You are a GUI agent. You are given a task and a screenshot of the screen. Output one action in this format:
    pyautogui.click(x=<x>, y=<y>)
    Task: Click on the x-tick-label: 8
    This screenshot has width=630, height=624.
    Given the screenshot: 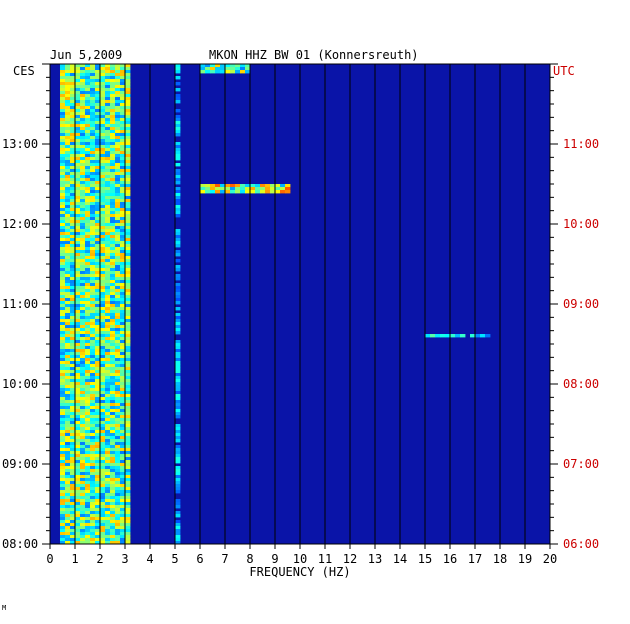 What is the action you would take?
    pyautogui.click(x=249, y=559)
    